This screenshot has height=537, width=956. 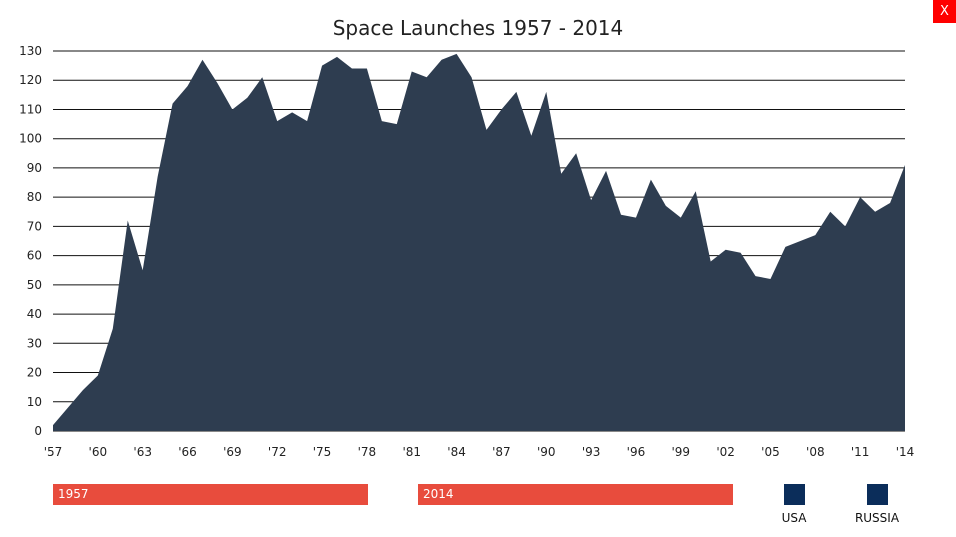 I want to click on range-start-bar: 1957, so click(x=210, y=494).